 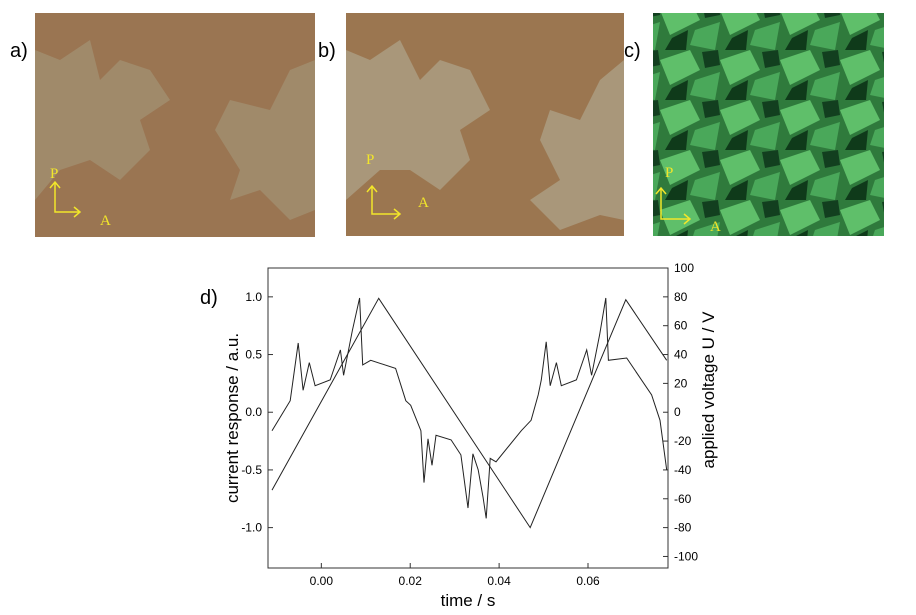 What do you see at coordinates (327, 51) in the screenshot?
I see `panel-label: b)` at bounding box center [327, 51].